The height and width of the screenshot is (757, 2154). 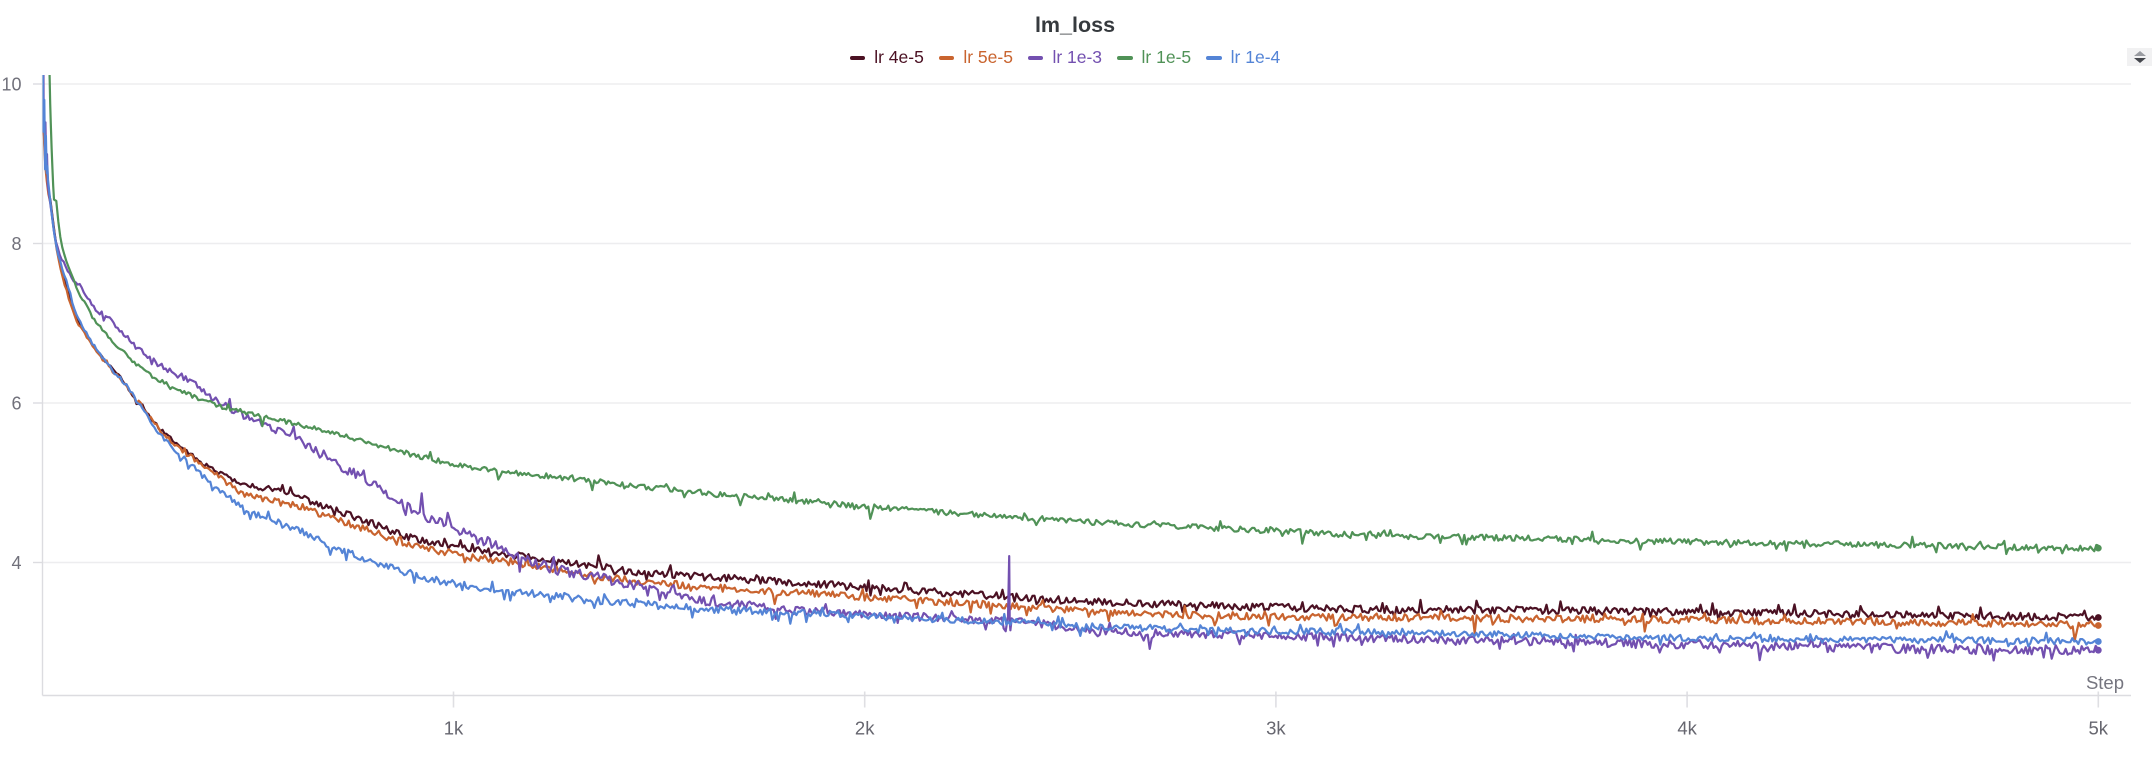 I want to click on svg-text: 5k, so click(x=2099, y=728).